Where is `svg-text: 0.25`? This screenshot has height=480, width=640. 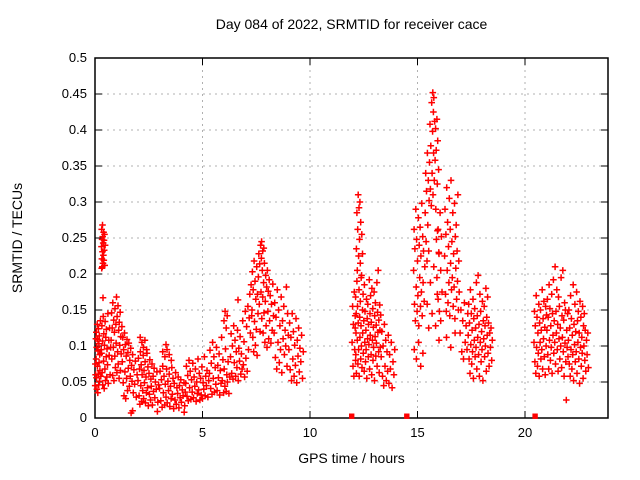 svg-text: 0.25 is located at coordinates (74, 237).